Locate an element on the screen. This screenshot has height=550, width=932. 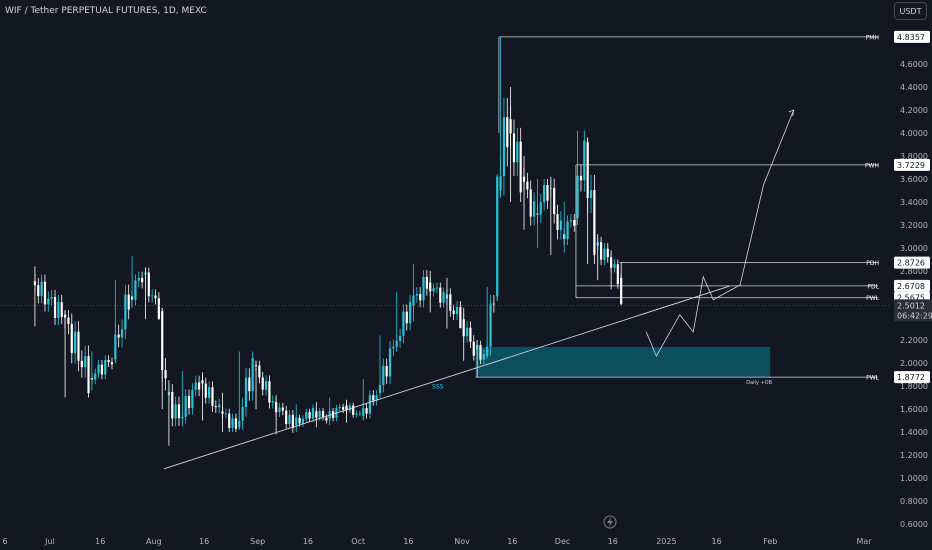
order-block-zone is located at coordinates (623, 362).